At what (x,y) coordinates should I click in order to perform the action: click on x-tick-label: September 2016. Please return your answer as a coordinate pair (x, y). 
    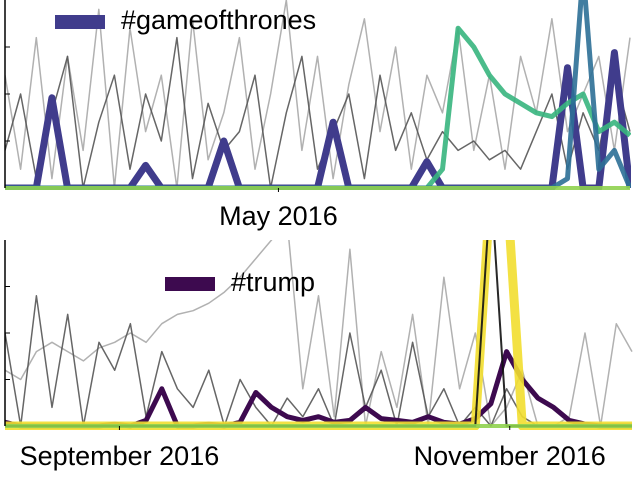
    Looking at the image, I should click on (120, 456).